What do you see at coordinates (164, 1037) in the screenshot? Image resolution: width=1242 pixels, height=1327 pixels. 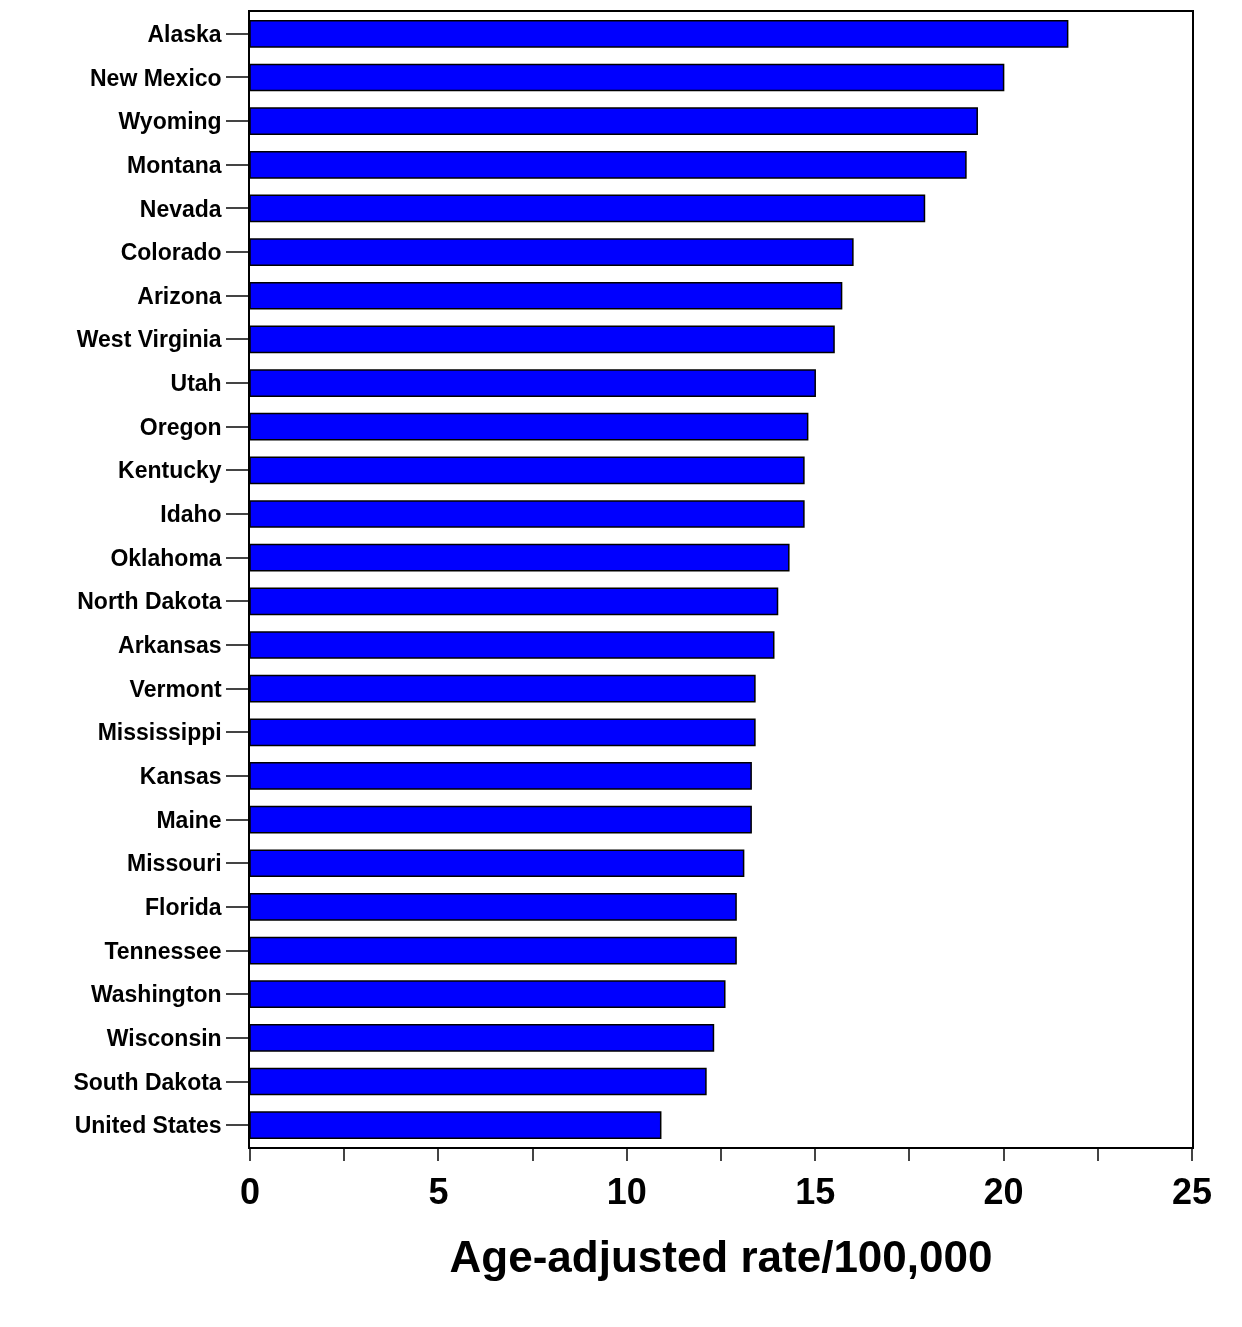 I see `y-tick-label: Wisconsin` at bounding box center [164, 1037].